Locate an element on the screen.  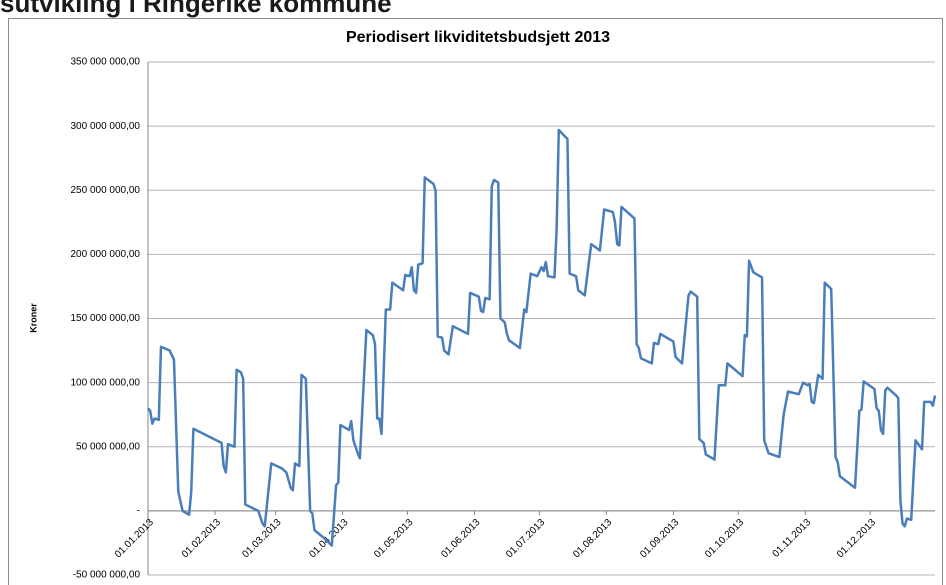
y-tick-label: 250 000 000,00 is located at coordinates (105, 190).